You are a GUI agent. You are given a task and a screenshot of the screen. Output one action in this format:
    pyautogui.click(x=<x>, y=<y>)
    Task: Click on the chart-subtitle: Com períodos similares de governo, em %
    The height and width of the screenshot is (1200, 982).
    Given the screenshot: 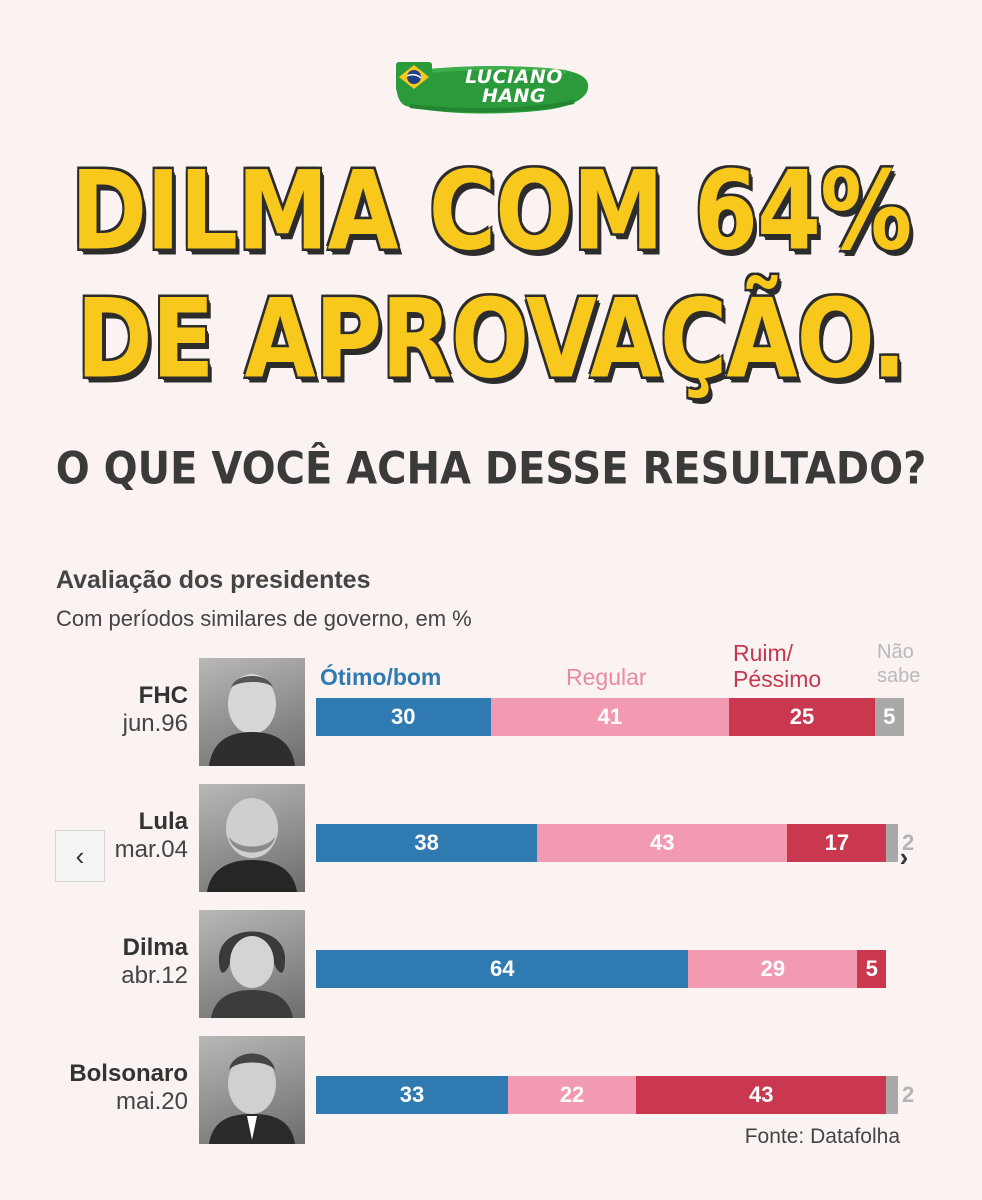 What is the action you would take?
    pyautogui.click(x=264, y=618)
    